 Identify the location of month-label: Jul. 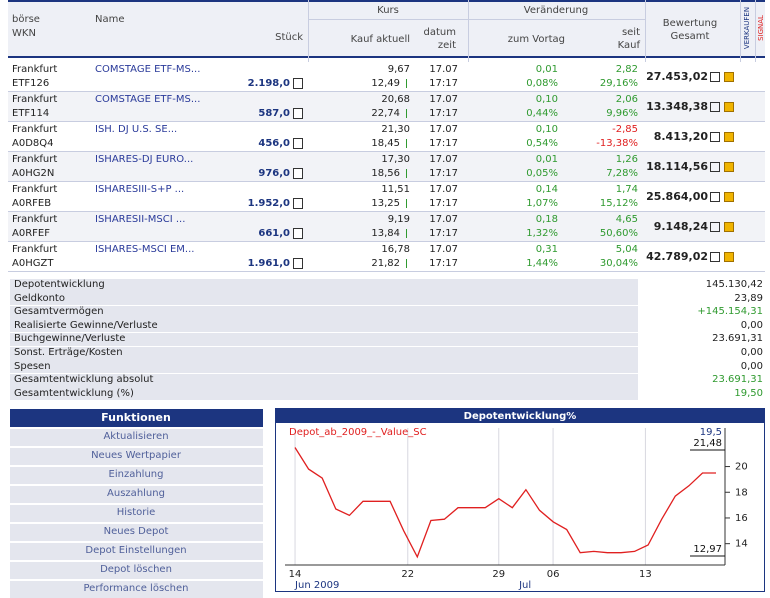
(524, 585).